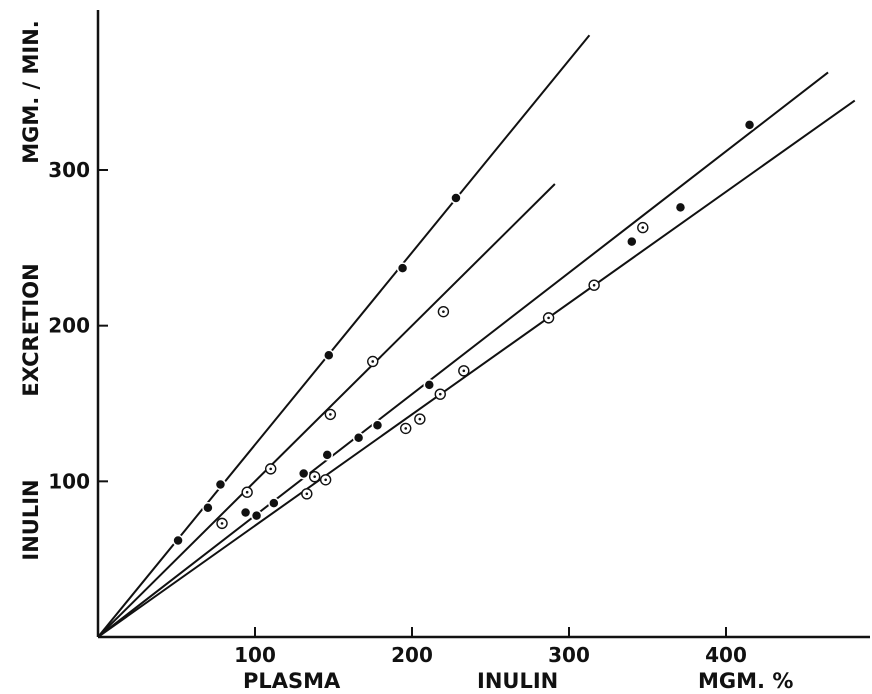 This screenshot has width=872, height=694. What do you see at coordinates (412, 655) in the screenshot?
I see `x-tick-label: 200` at bounding box center [412, 655].